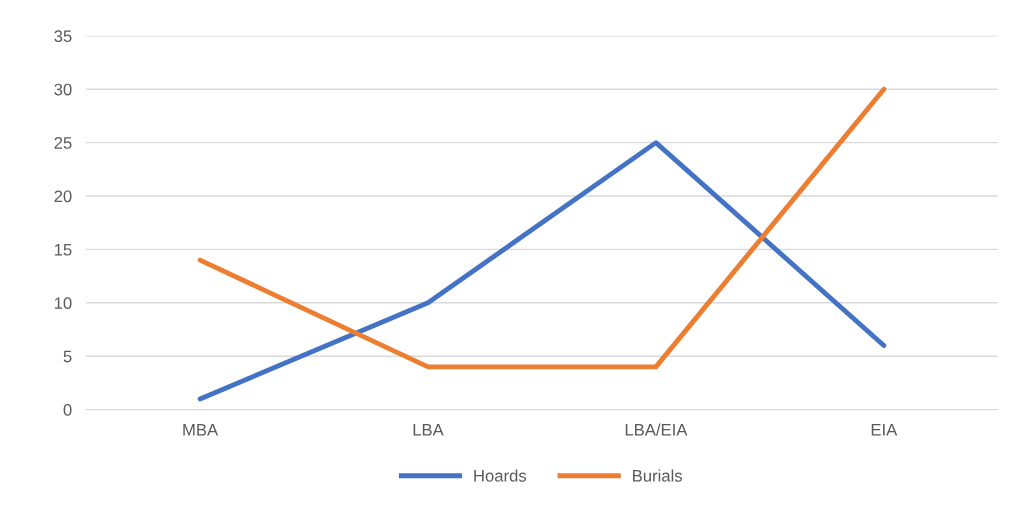 The height and width of the screenshot is (512, 1013). I want to click on legend-label: Hoards, so click(500, 475).